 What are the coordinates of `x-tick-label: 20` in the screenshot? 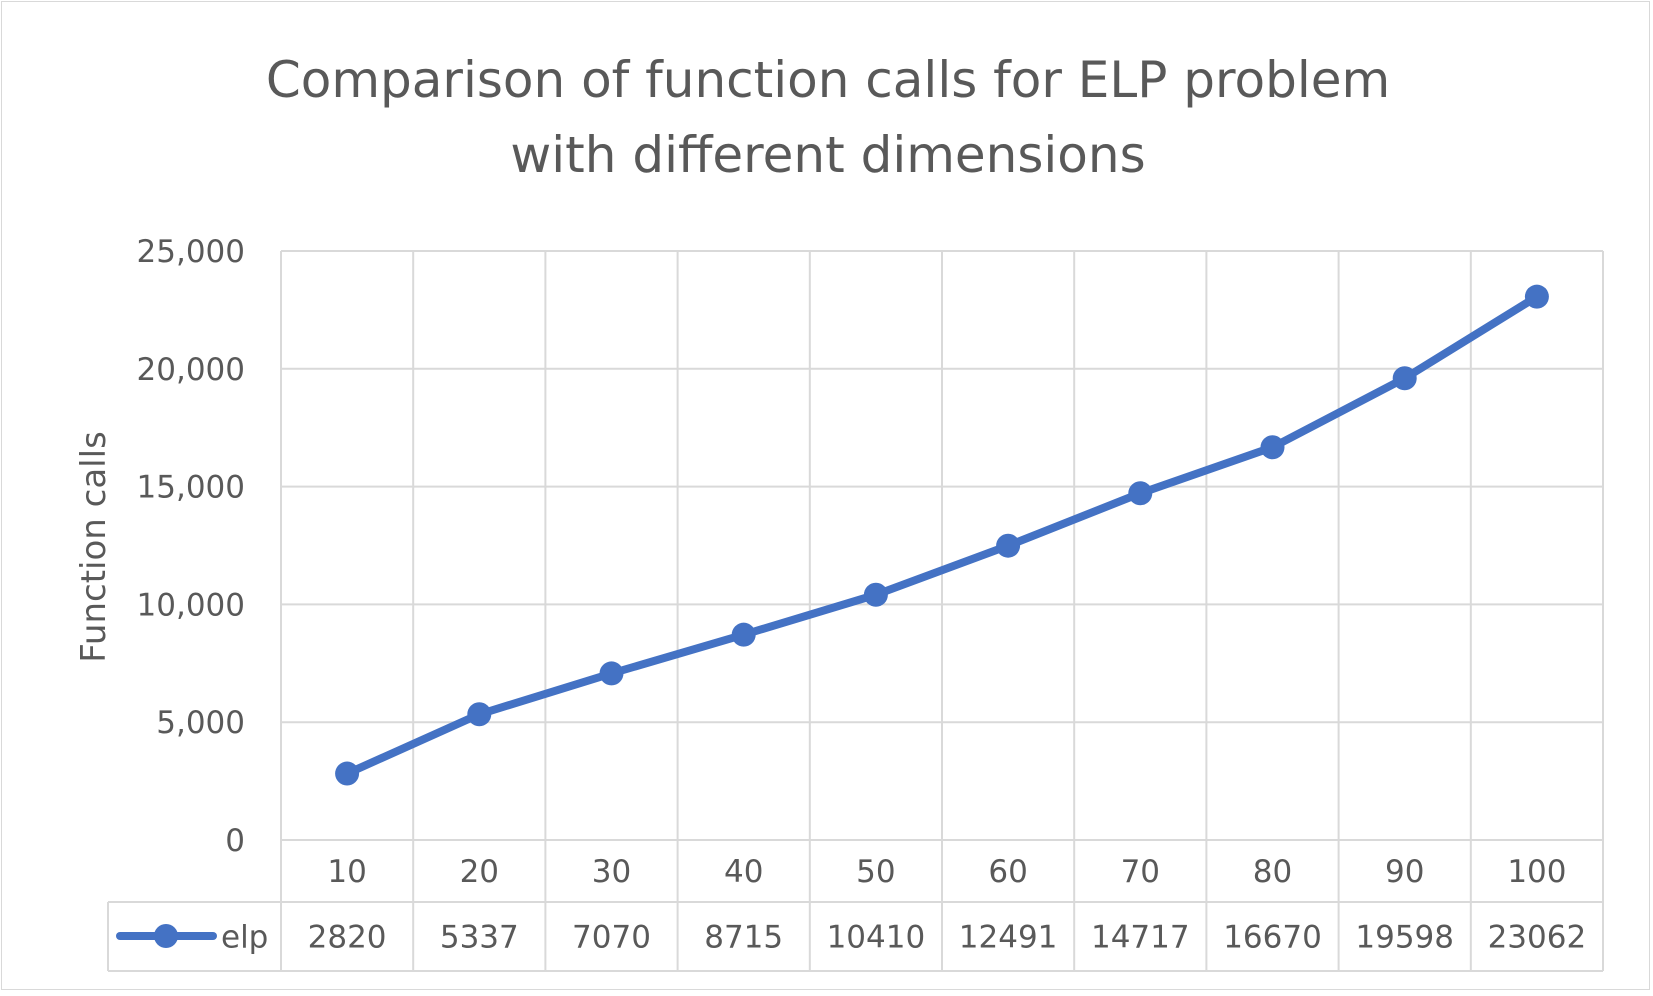 It's located at (479, 872).